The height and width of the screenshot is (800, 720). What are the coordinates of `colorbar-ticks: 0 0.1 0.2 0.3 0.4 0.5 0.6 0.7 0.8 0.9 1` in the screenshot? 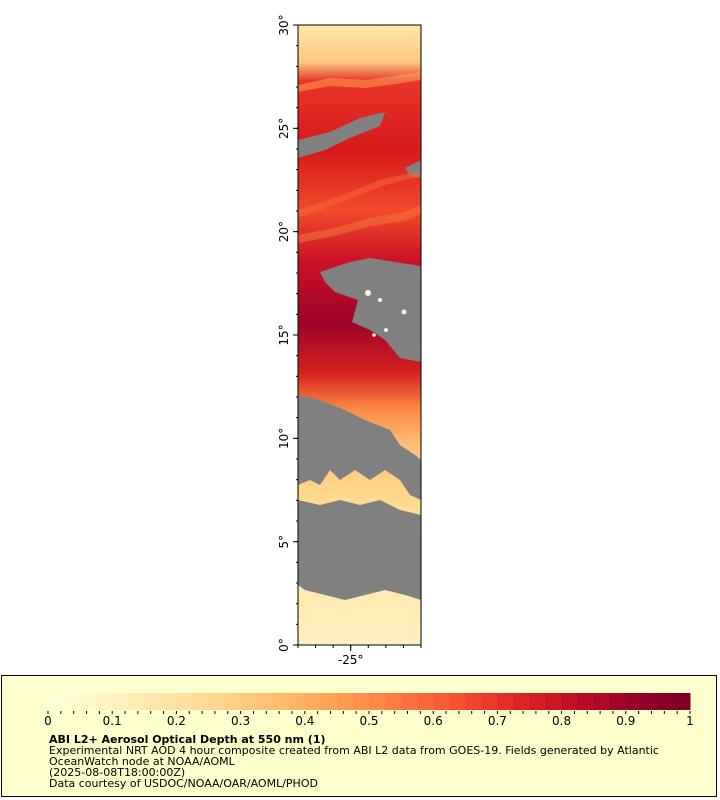 It's located at (369, 719).